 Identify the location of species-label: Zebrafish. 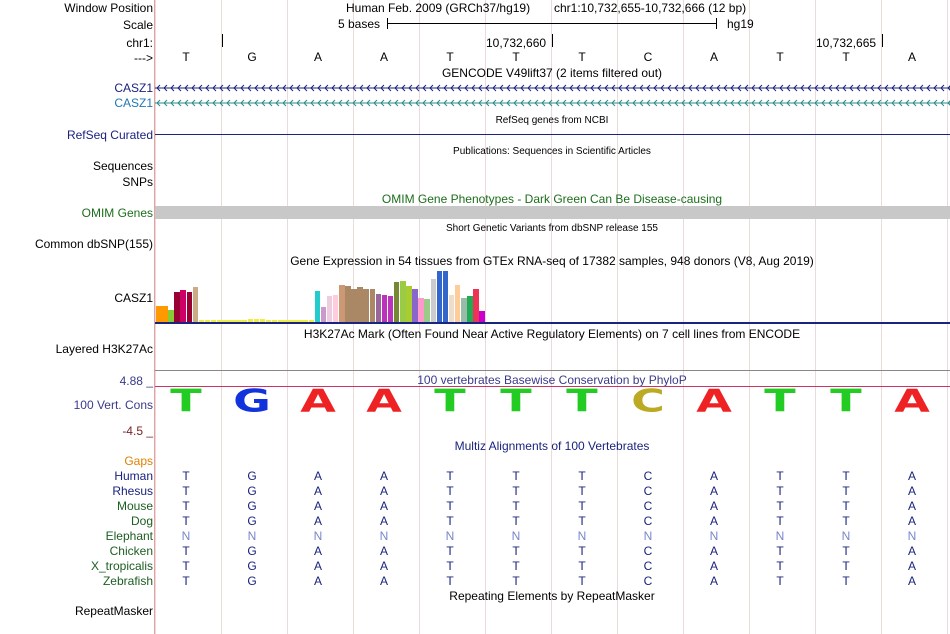
(127, 581).